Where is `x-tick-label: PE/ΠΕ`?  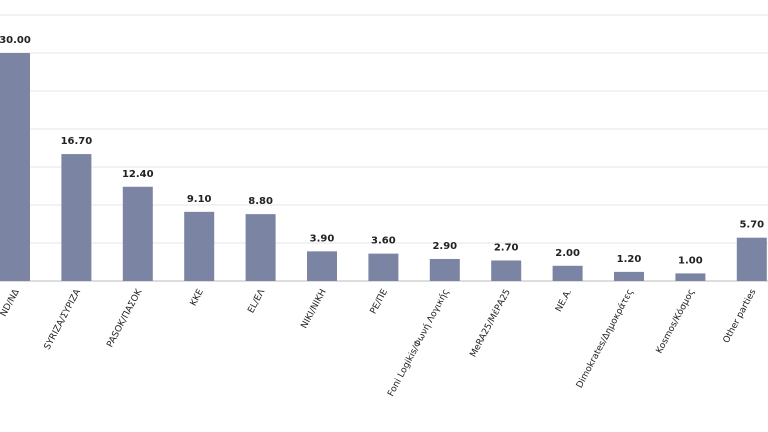
x-tick-label: PE/ΠΕ is located at coordinates (379, 301).